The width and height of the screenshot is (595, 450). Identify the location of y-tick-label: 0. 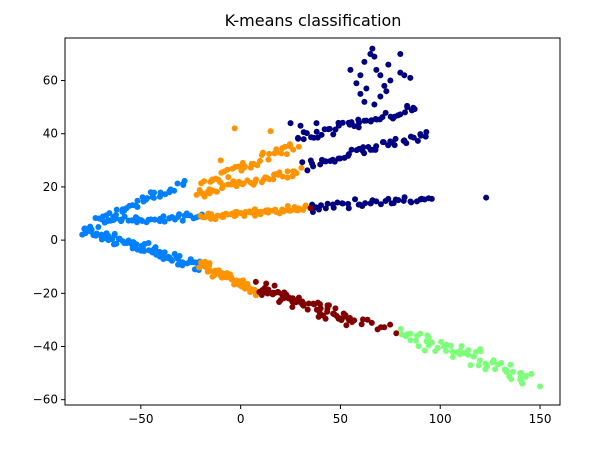
(54, 240).